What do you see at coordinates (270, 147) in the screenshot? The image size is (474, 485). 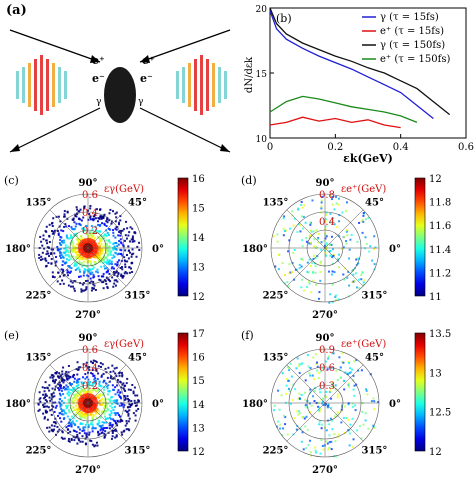 I see `x-tick-label: 0` at bounding box center [270, 147].